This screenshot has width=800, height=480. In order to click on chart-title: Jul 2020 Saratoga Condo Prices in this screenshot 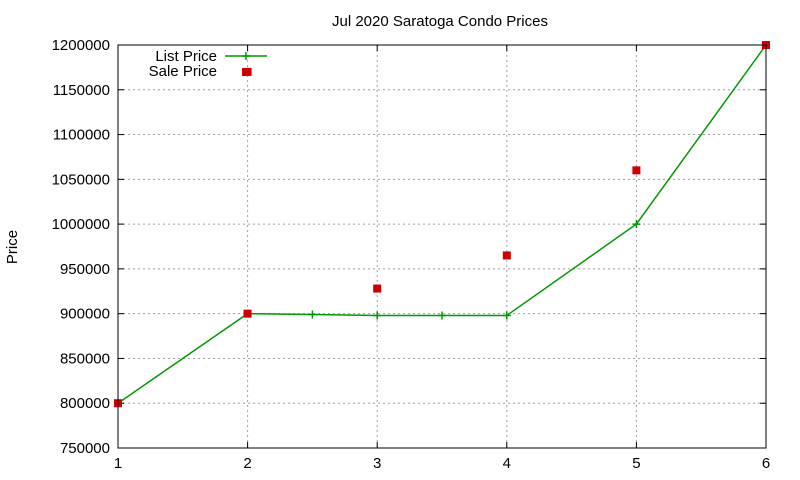, I will do `click(440, 21)`.